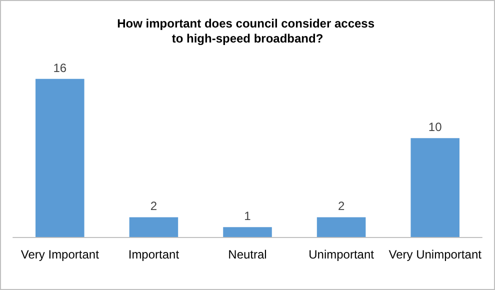  Describe the element at coordinates (154, 255) in the screenshot. I see `x-tick-label: Important` at that location.